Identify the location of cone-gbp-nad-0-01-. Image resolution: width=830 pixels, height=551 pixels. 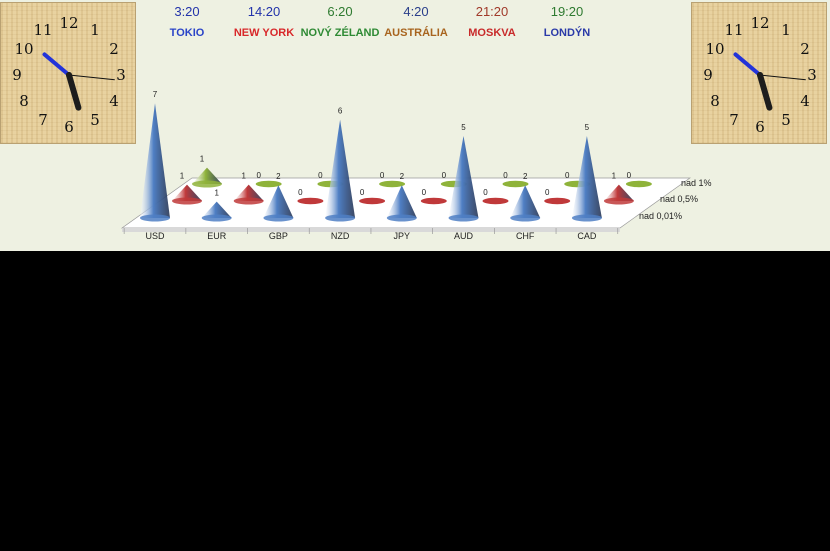
(278, 201).